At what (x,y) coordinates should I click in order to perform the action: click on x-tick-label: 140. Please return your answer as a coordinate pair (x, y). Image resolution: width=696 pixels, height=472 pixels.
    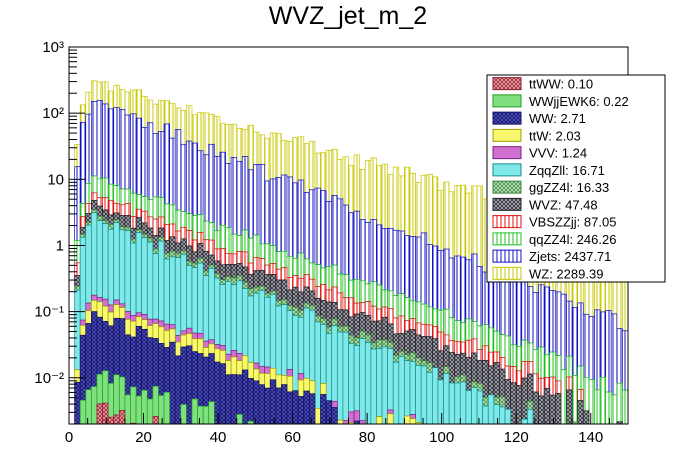
    Looking at the image, I should click on (590, 437).